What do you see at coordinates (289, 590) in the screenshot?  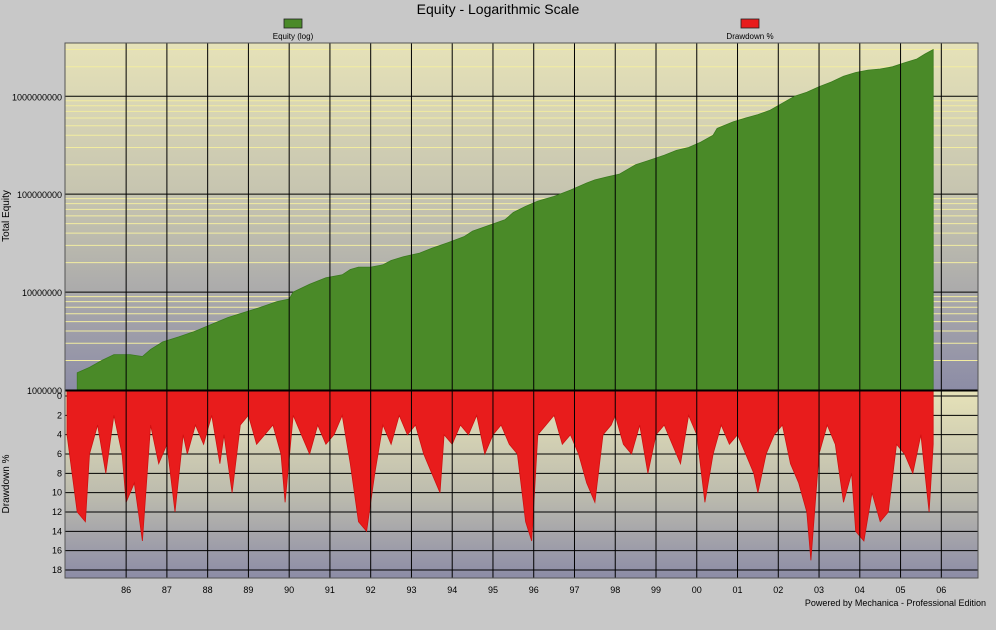 I see `x-tick-label: 90` at bounding box center [289, 590].